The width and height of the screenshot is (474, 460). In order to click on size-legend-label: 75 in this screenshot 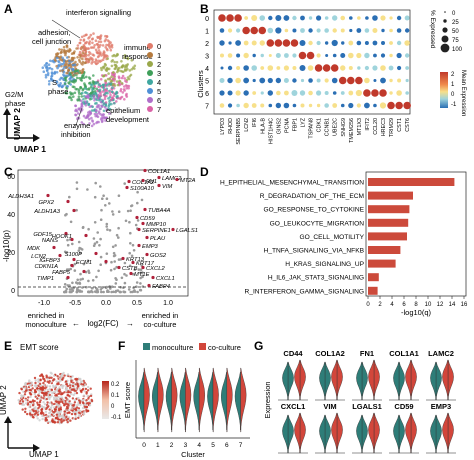, I will do `click(455, 41)`.